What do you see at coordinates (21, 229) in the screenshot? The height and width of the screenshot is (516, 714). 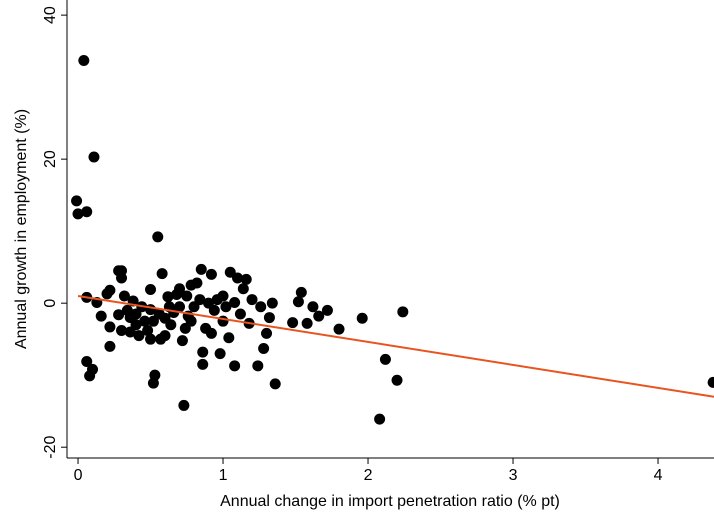 I see `y-axis-label: Annual growth in employment (%)` at bounding box center [21, 229].